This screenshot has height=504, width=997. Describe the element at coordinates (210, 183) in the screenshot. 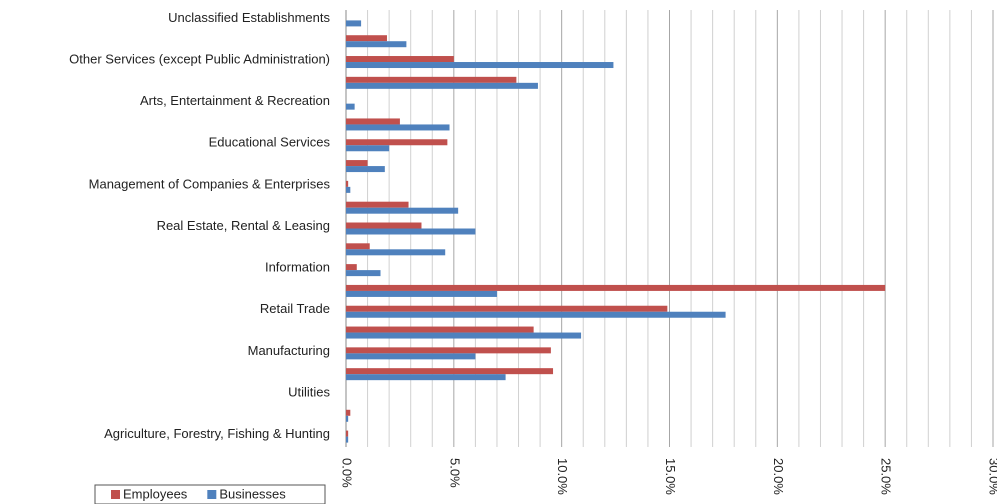

I see `y-tick-label: Management of Companies & Enterprises` at that location.